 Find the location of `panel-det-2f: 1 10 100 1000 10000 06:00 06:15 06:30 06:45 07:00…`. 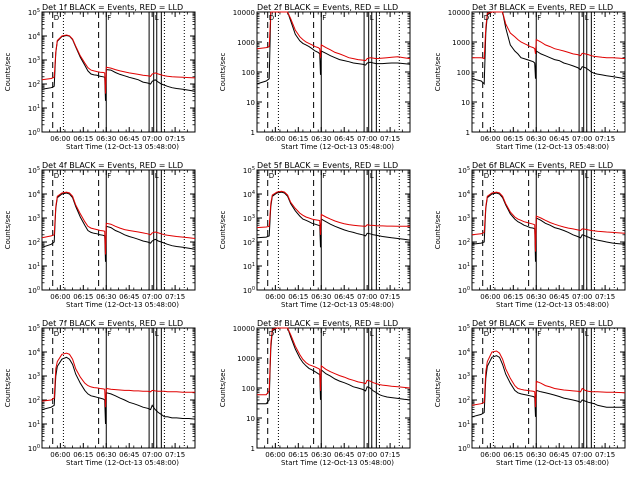

panel-det-2f: 1 10 100 1000 10000 06:00 06:15 06:30 06:45 07:00… is located at coordinates (315, 77).